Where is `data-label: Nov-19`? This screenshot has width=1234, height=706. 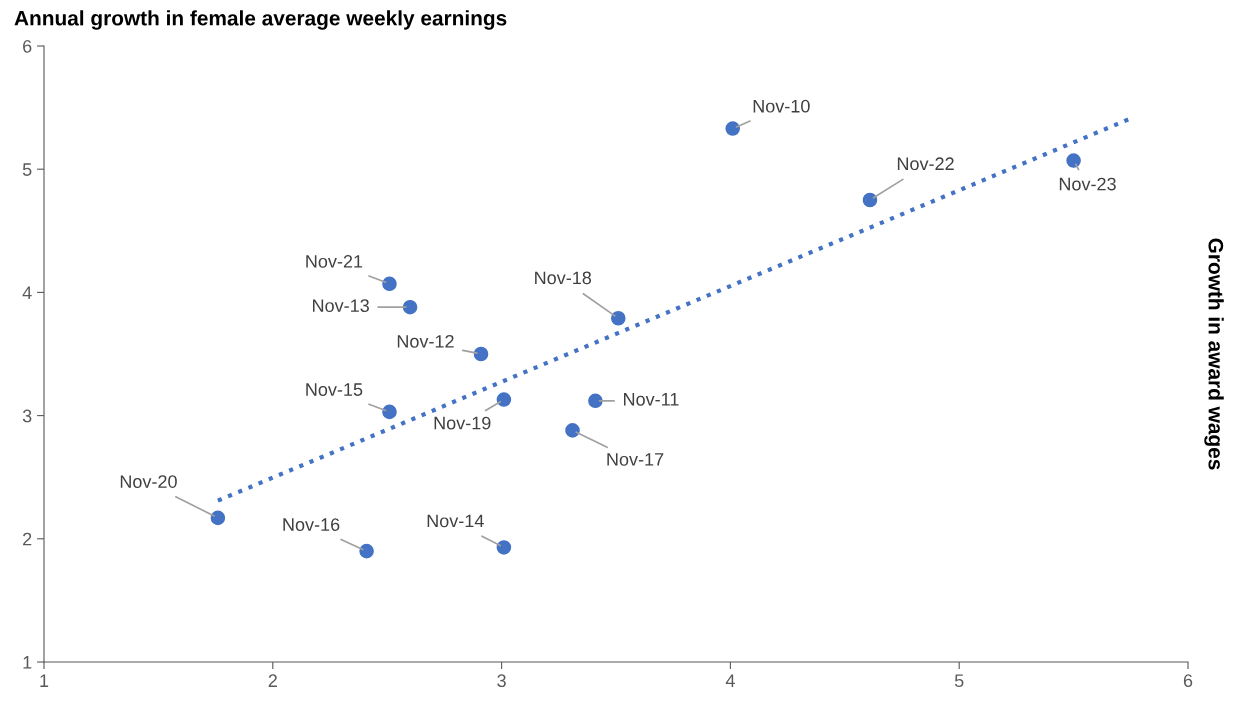 data-label: Nov-19 is located at coordinates (462, 423).